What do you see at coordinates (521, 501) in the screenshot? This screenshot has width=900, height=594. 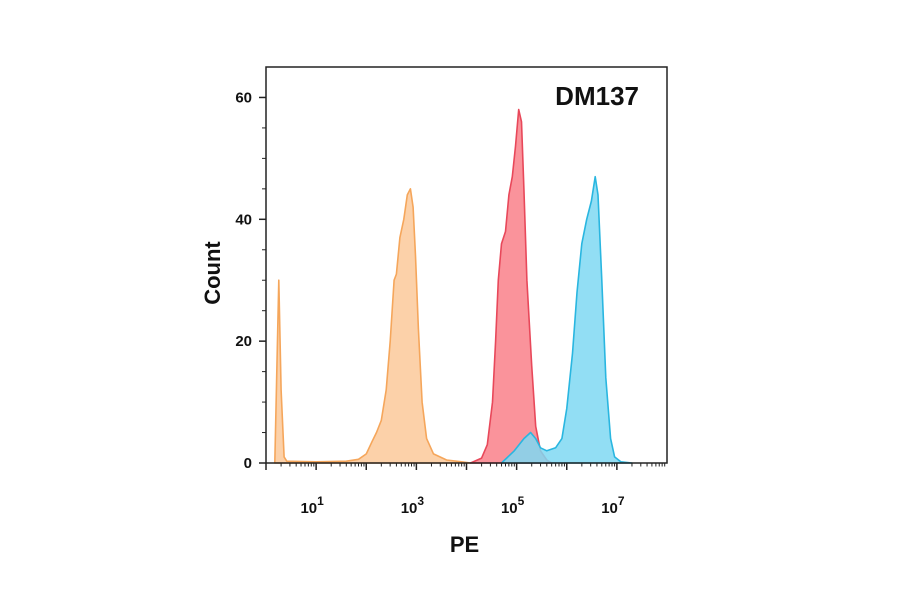 I see `x-tick-exponent: 5` at bounding box center [521, 501].